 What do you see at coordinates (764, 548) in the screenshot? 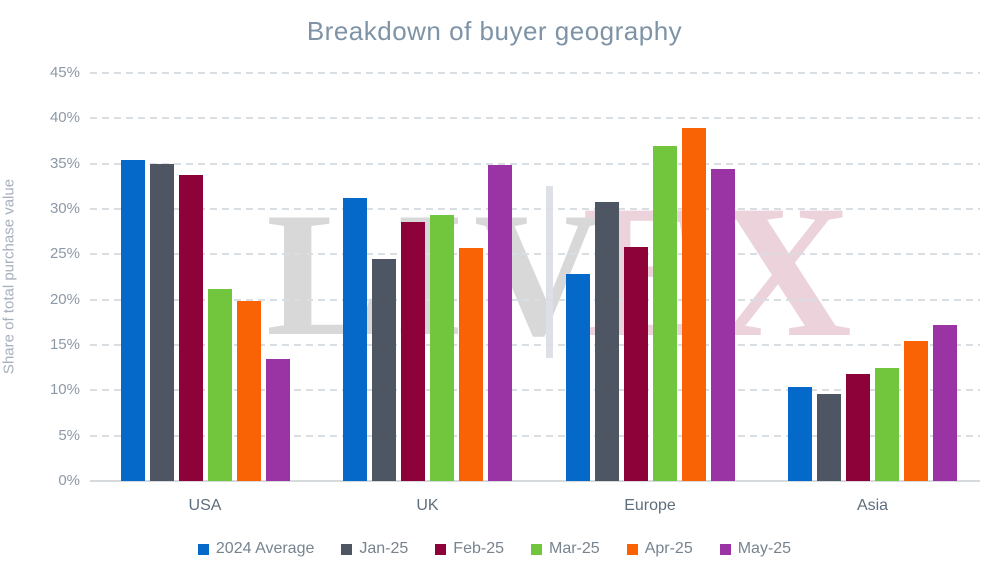
I see `legend-label-may-25: May-25` at bounding box center [764, 548].